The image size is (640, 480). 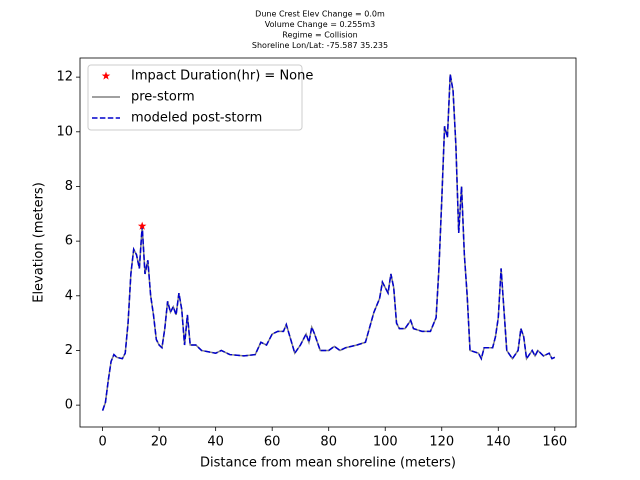 I want to click on legend-label: pre-storm, so click(x=163, y=97).